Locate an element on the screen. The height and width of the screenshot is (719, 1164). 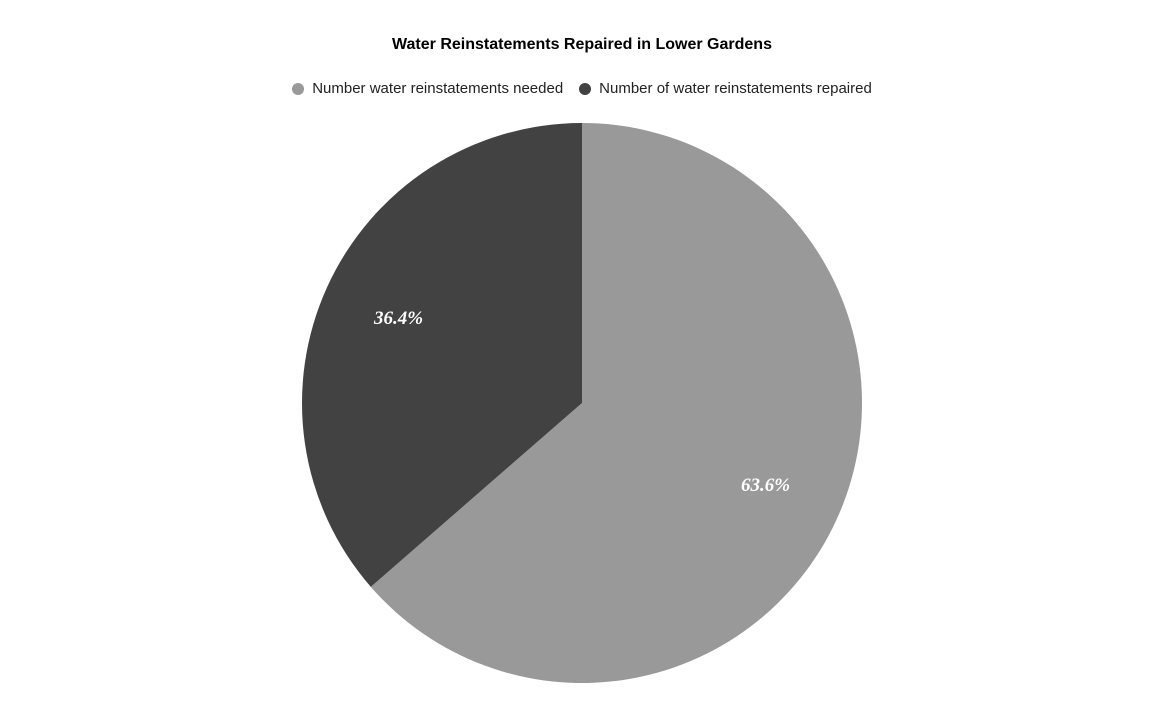
legend-swatch-repaired is located at coordinates (585, 88).